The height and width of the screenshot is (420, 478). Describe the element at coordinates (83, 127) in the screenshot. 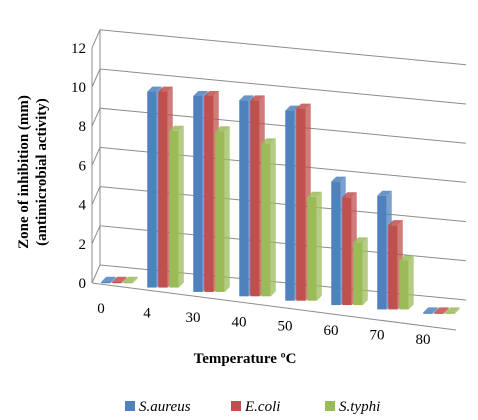

I see `y-tick-label: 8` at that location.